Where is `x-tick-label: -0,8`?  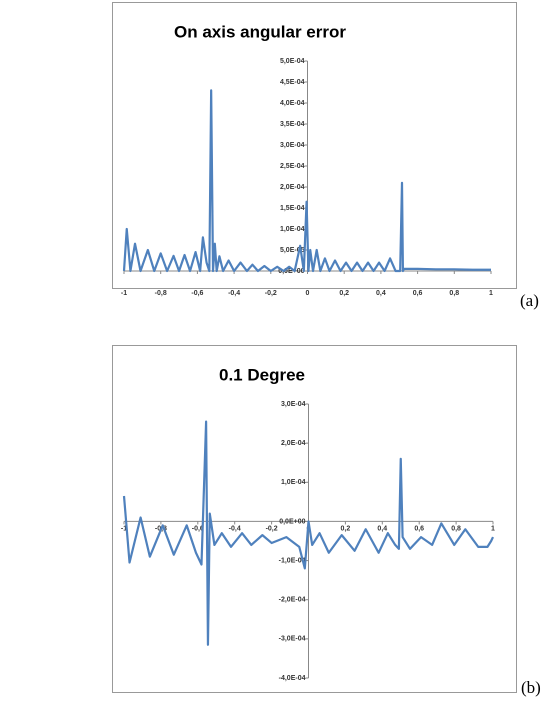 x-tick-label: -0,8 is located at coordinates (161, 293).